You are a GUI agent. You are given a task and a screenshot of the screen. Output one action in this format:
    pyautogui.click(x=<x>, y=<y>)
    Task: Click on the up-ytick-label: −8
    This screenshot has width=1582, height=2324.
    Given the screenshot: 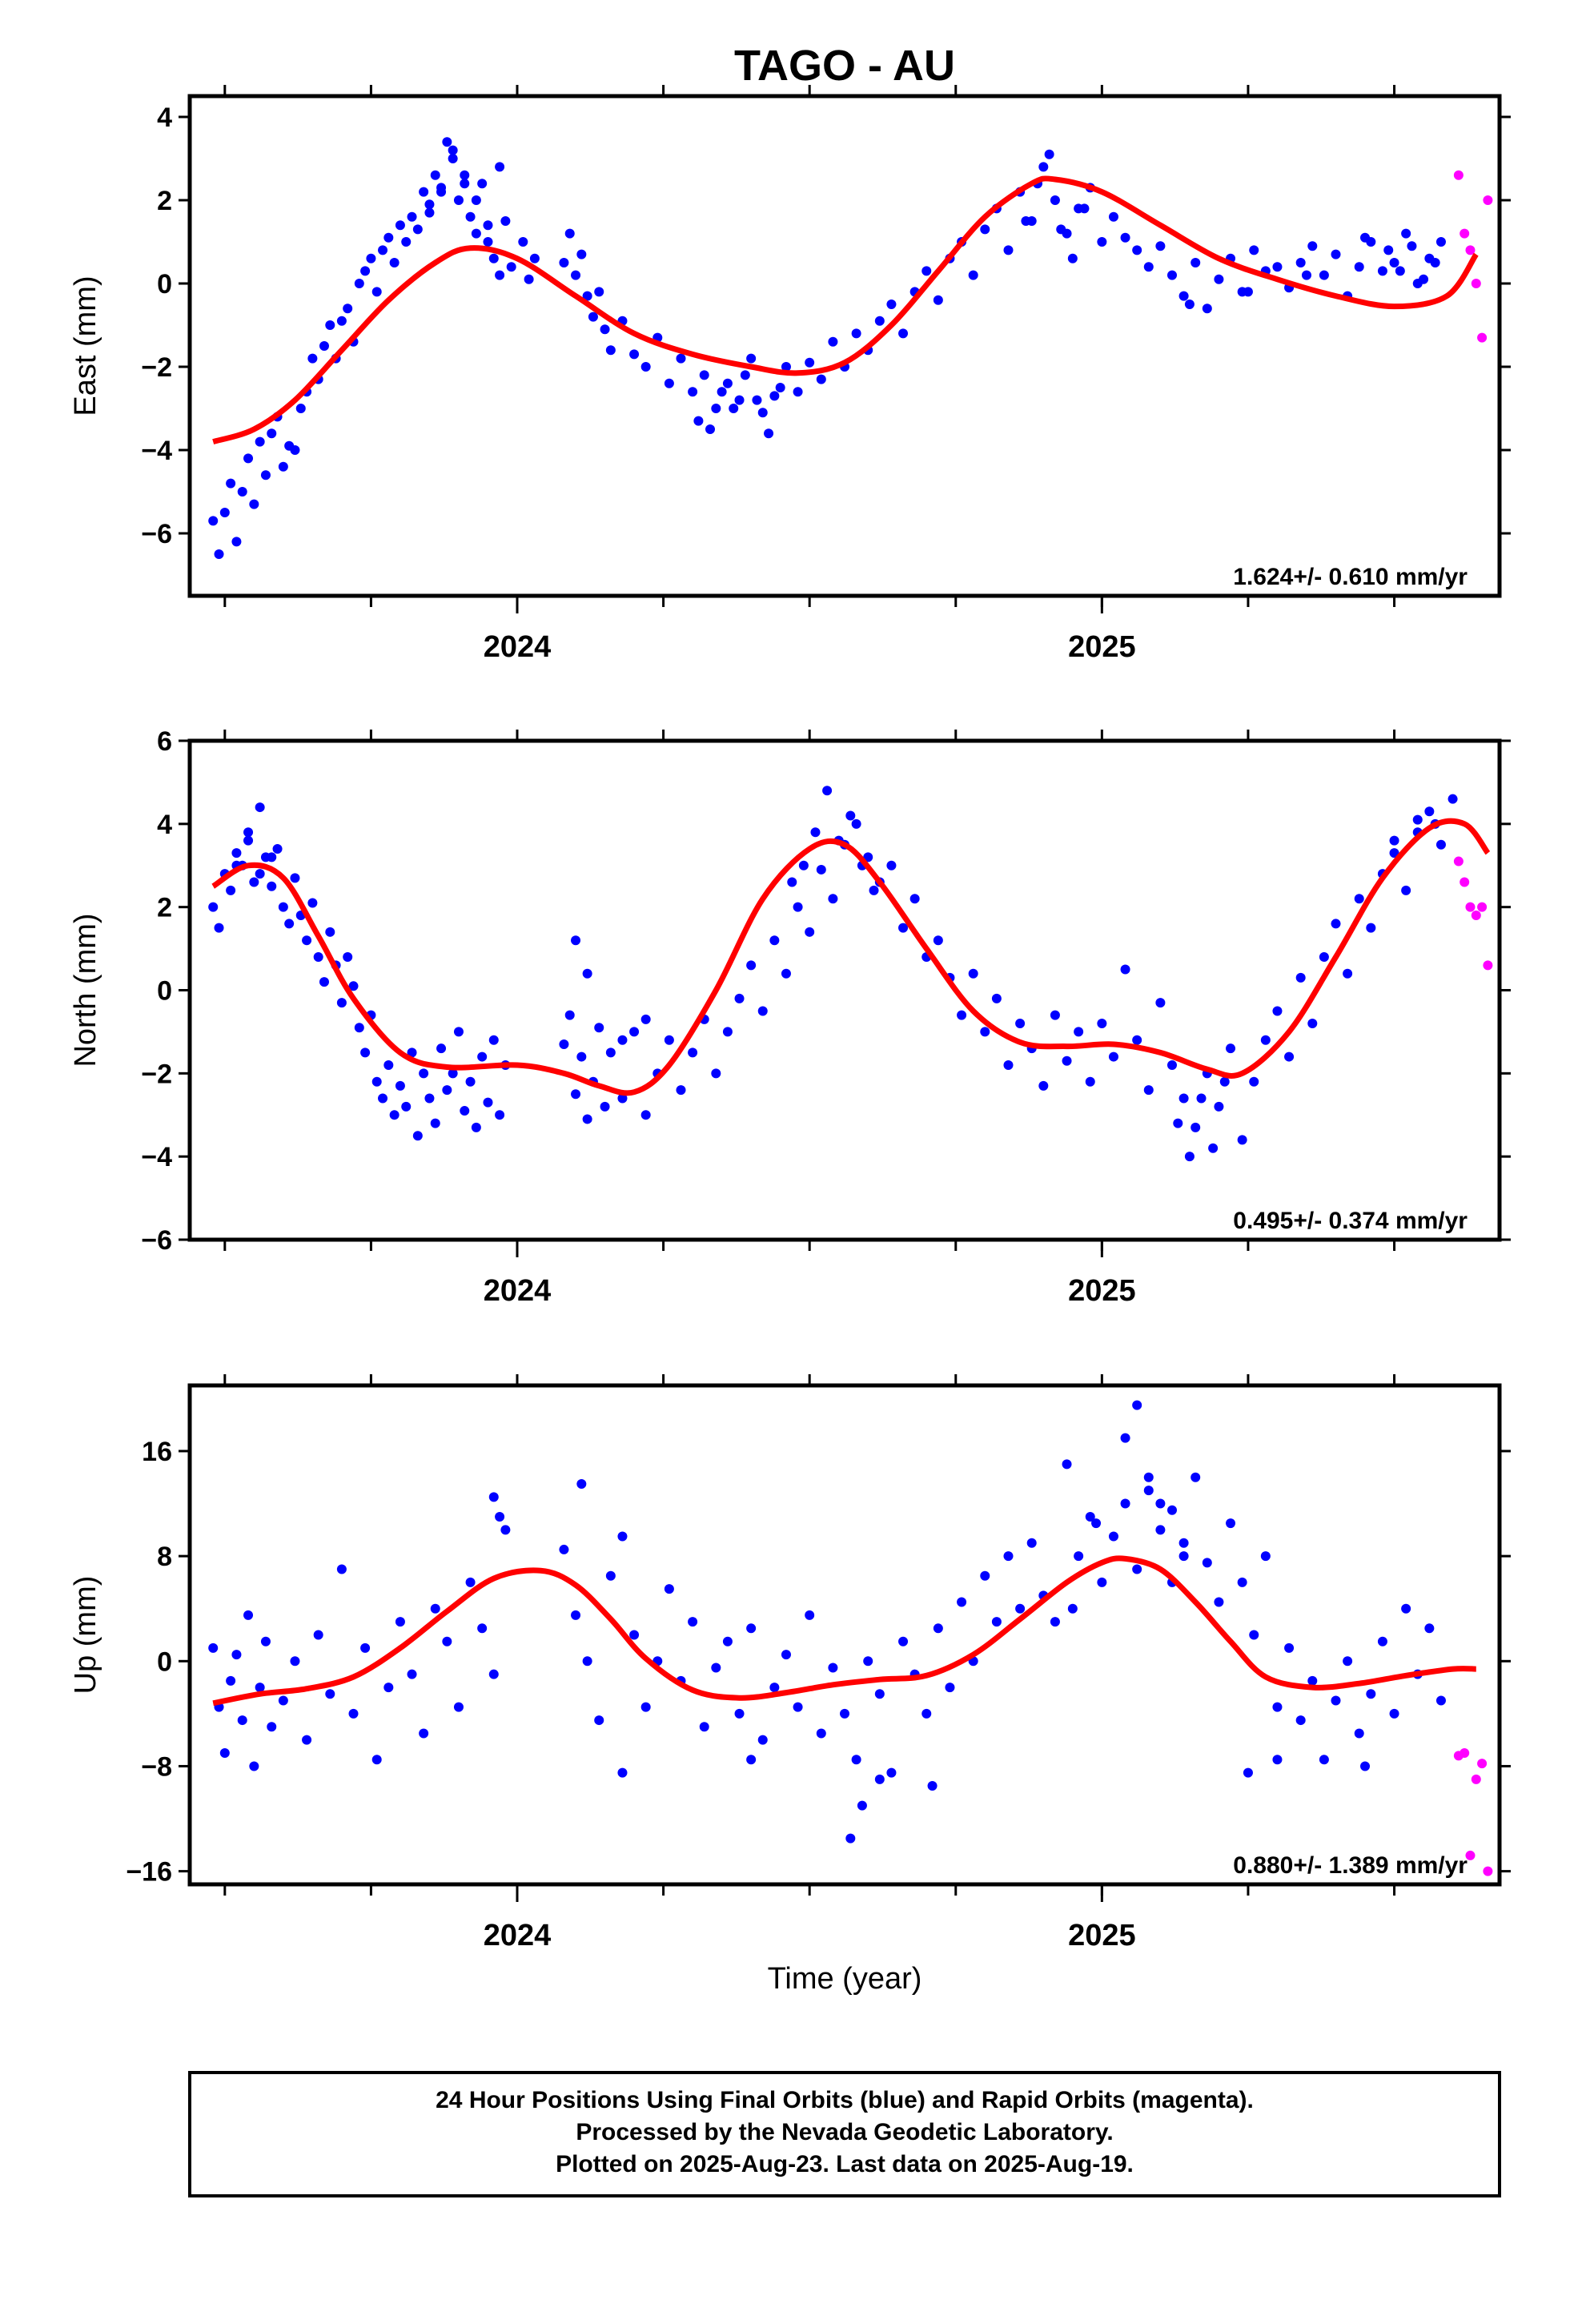 What is the action you would take?
    pyautogui.click(x=156, y=1767)
    